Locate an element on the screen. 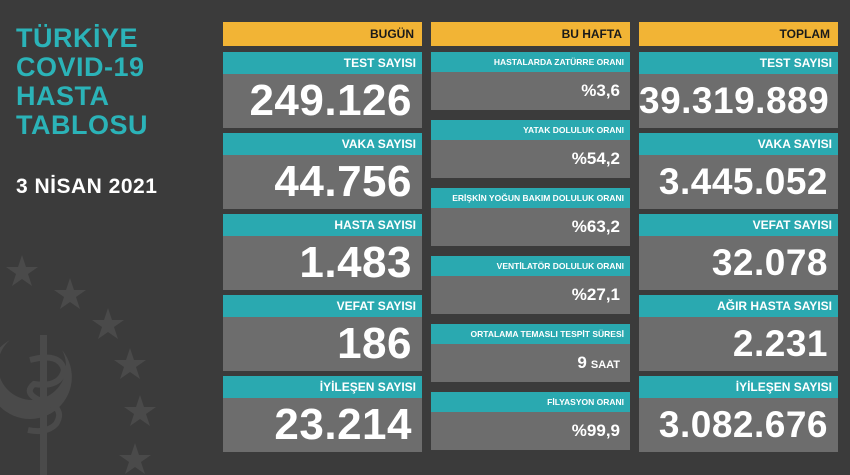 The height and width of the screenshot is (475, 850). total-test-card: TEST SAYISI 39.319.889 is located at coordinates (738, 90).